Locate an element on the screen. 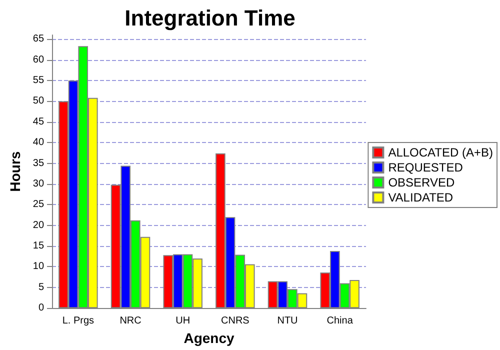 The width and height of the screenshot is (500, 350). y-tick-label: 15 is located at coordinates (38, 246).